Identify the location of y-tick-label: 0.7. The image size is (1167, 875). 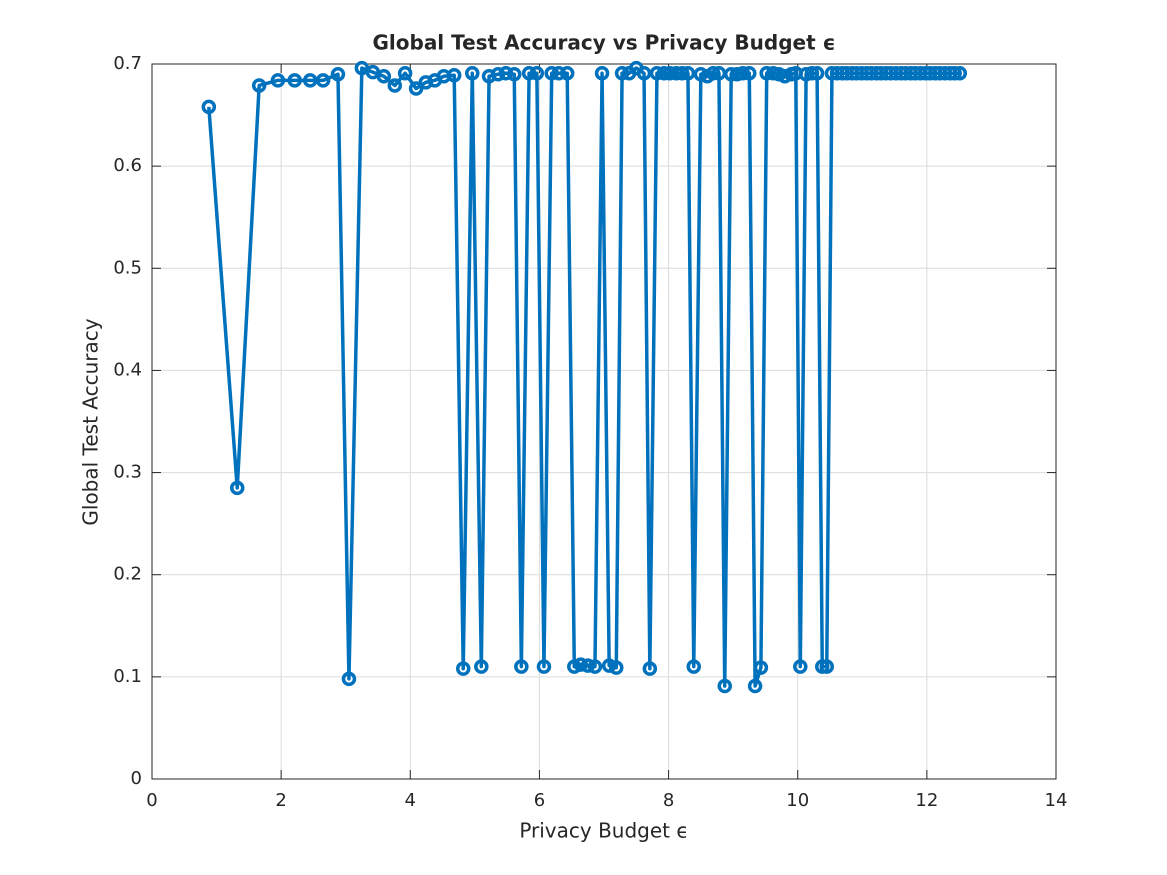
(127, 63).